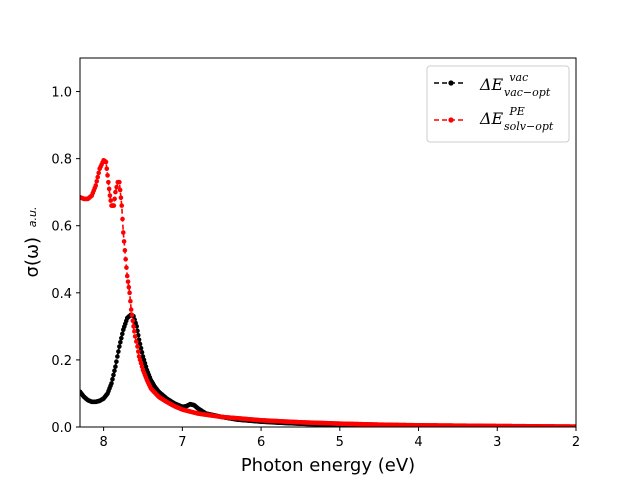  Describe the element at coordinates (527, 92) in the screenshot. I see `legend-vac-sub: vac−opt` at that location.